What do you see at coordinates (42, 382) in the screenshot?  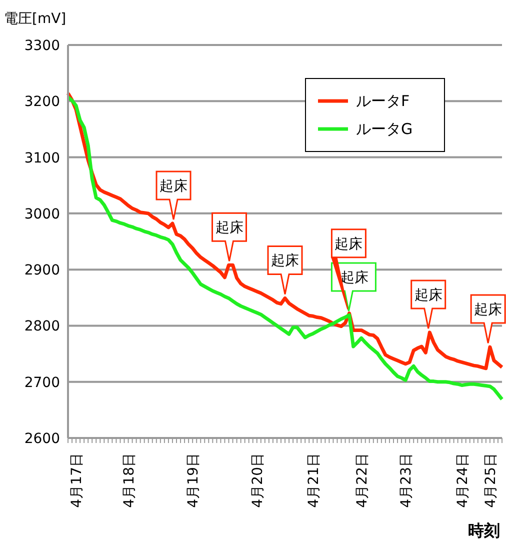 I see `y-tick-label: 2700` at bounding box center [42, 382].